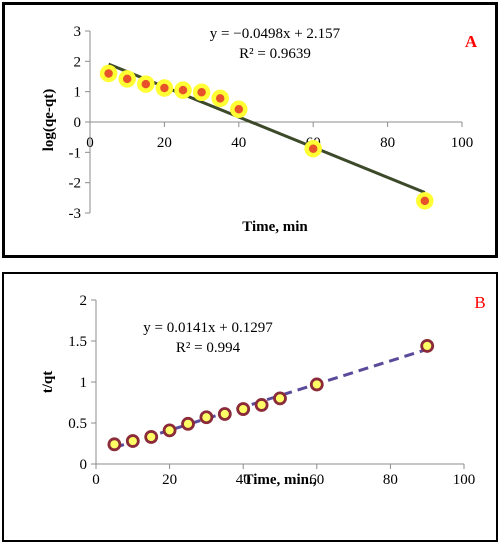 This screenshot has width=500, height=550. What do you see at coordinates (208, 328) in the screenshot?
I see `trendline-equation: y = 0.0141x + 0.1297` at bounding box center [208, 328].